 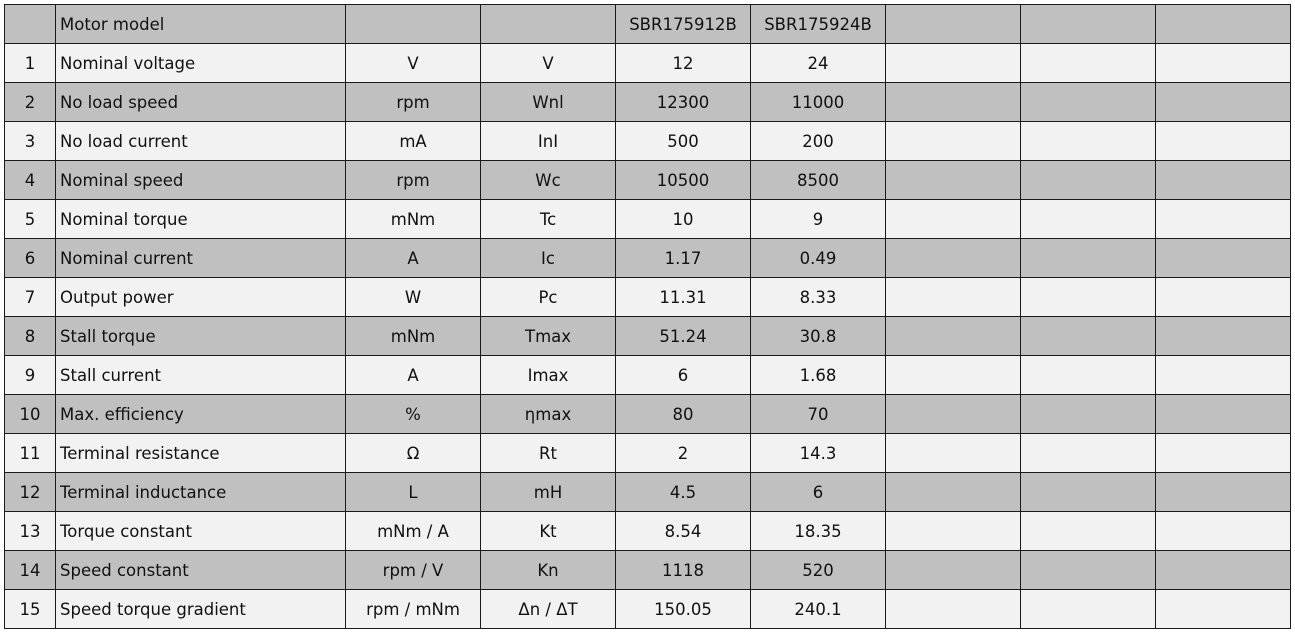 I want to click on parameter-name: Stall current, so click(x=200, y=375).